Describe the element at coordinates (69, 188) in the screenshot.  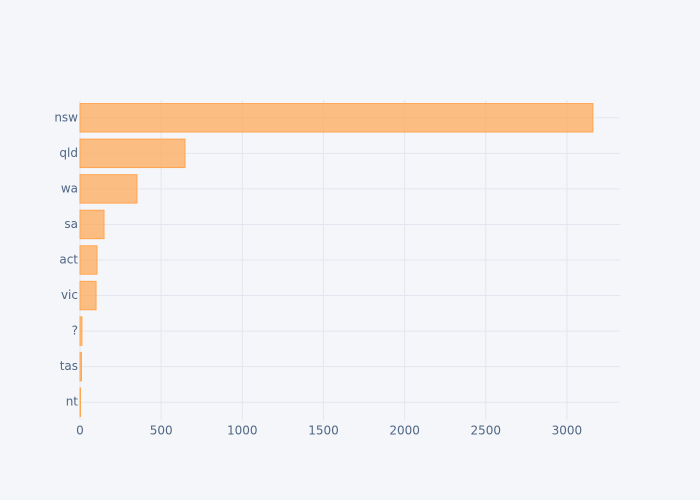
I see `y-tick-label: wa` at that location.